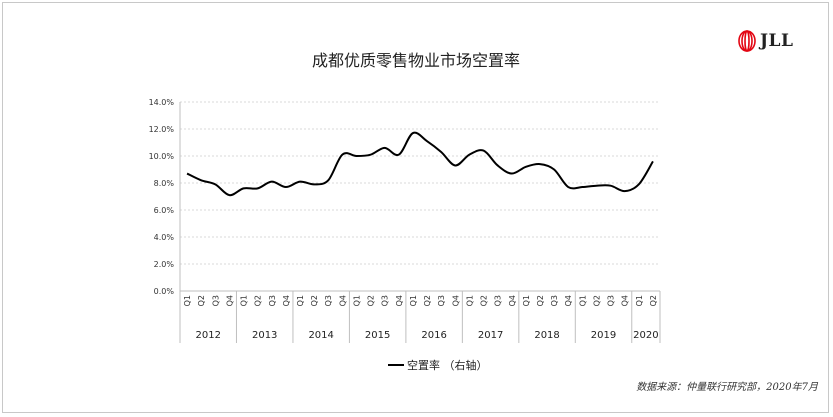  Describe the element at coordinates (162, 129) in the screenshot. I see `y-tick-label: 12.0%` at that location.